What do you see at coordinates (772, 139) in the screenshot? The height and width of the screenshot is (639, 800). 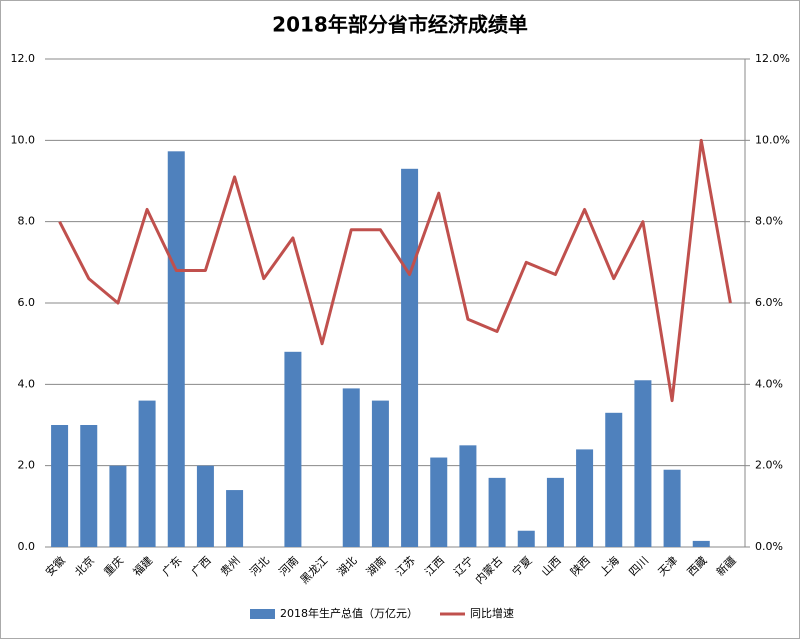 I see `y2-tick-label: 10.0%` at bounding box center [772, 139].